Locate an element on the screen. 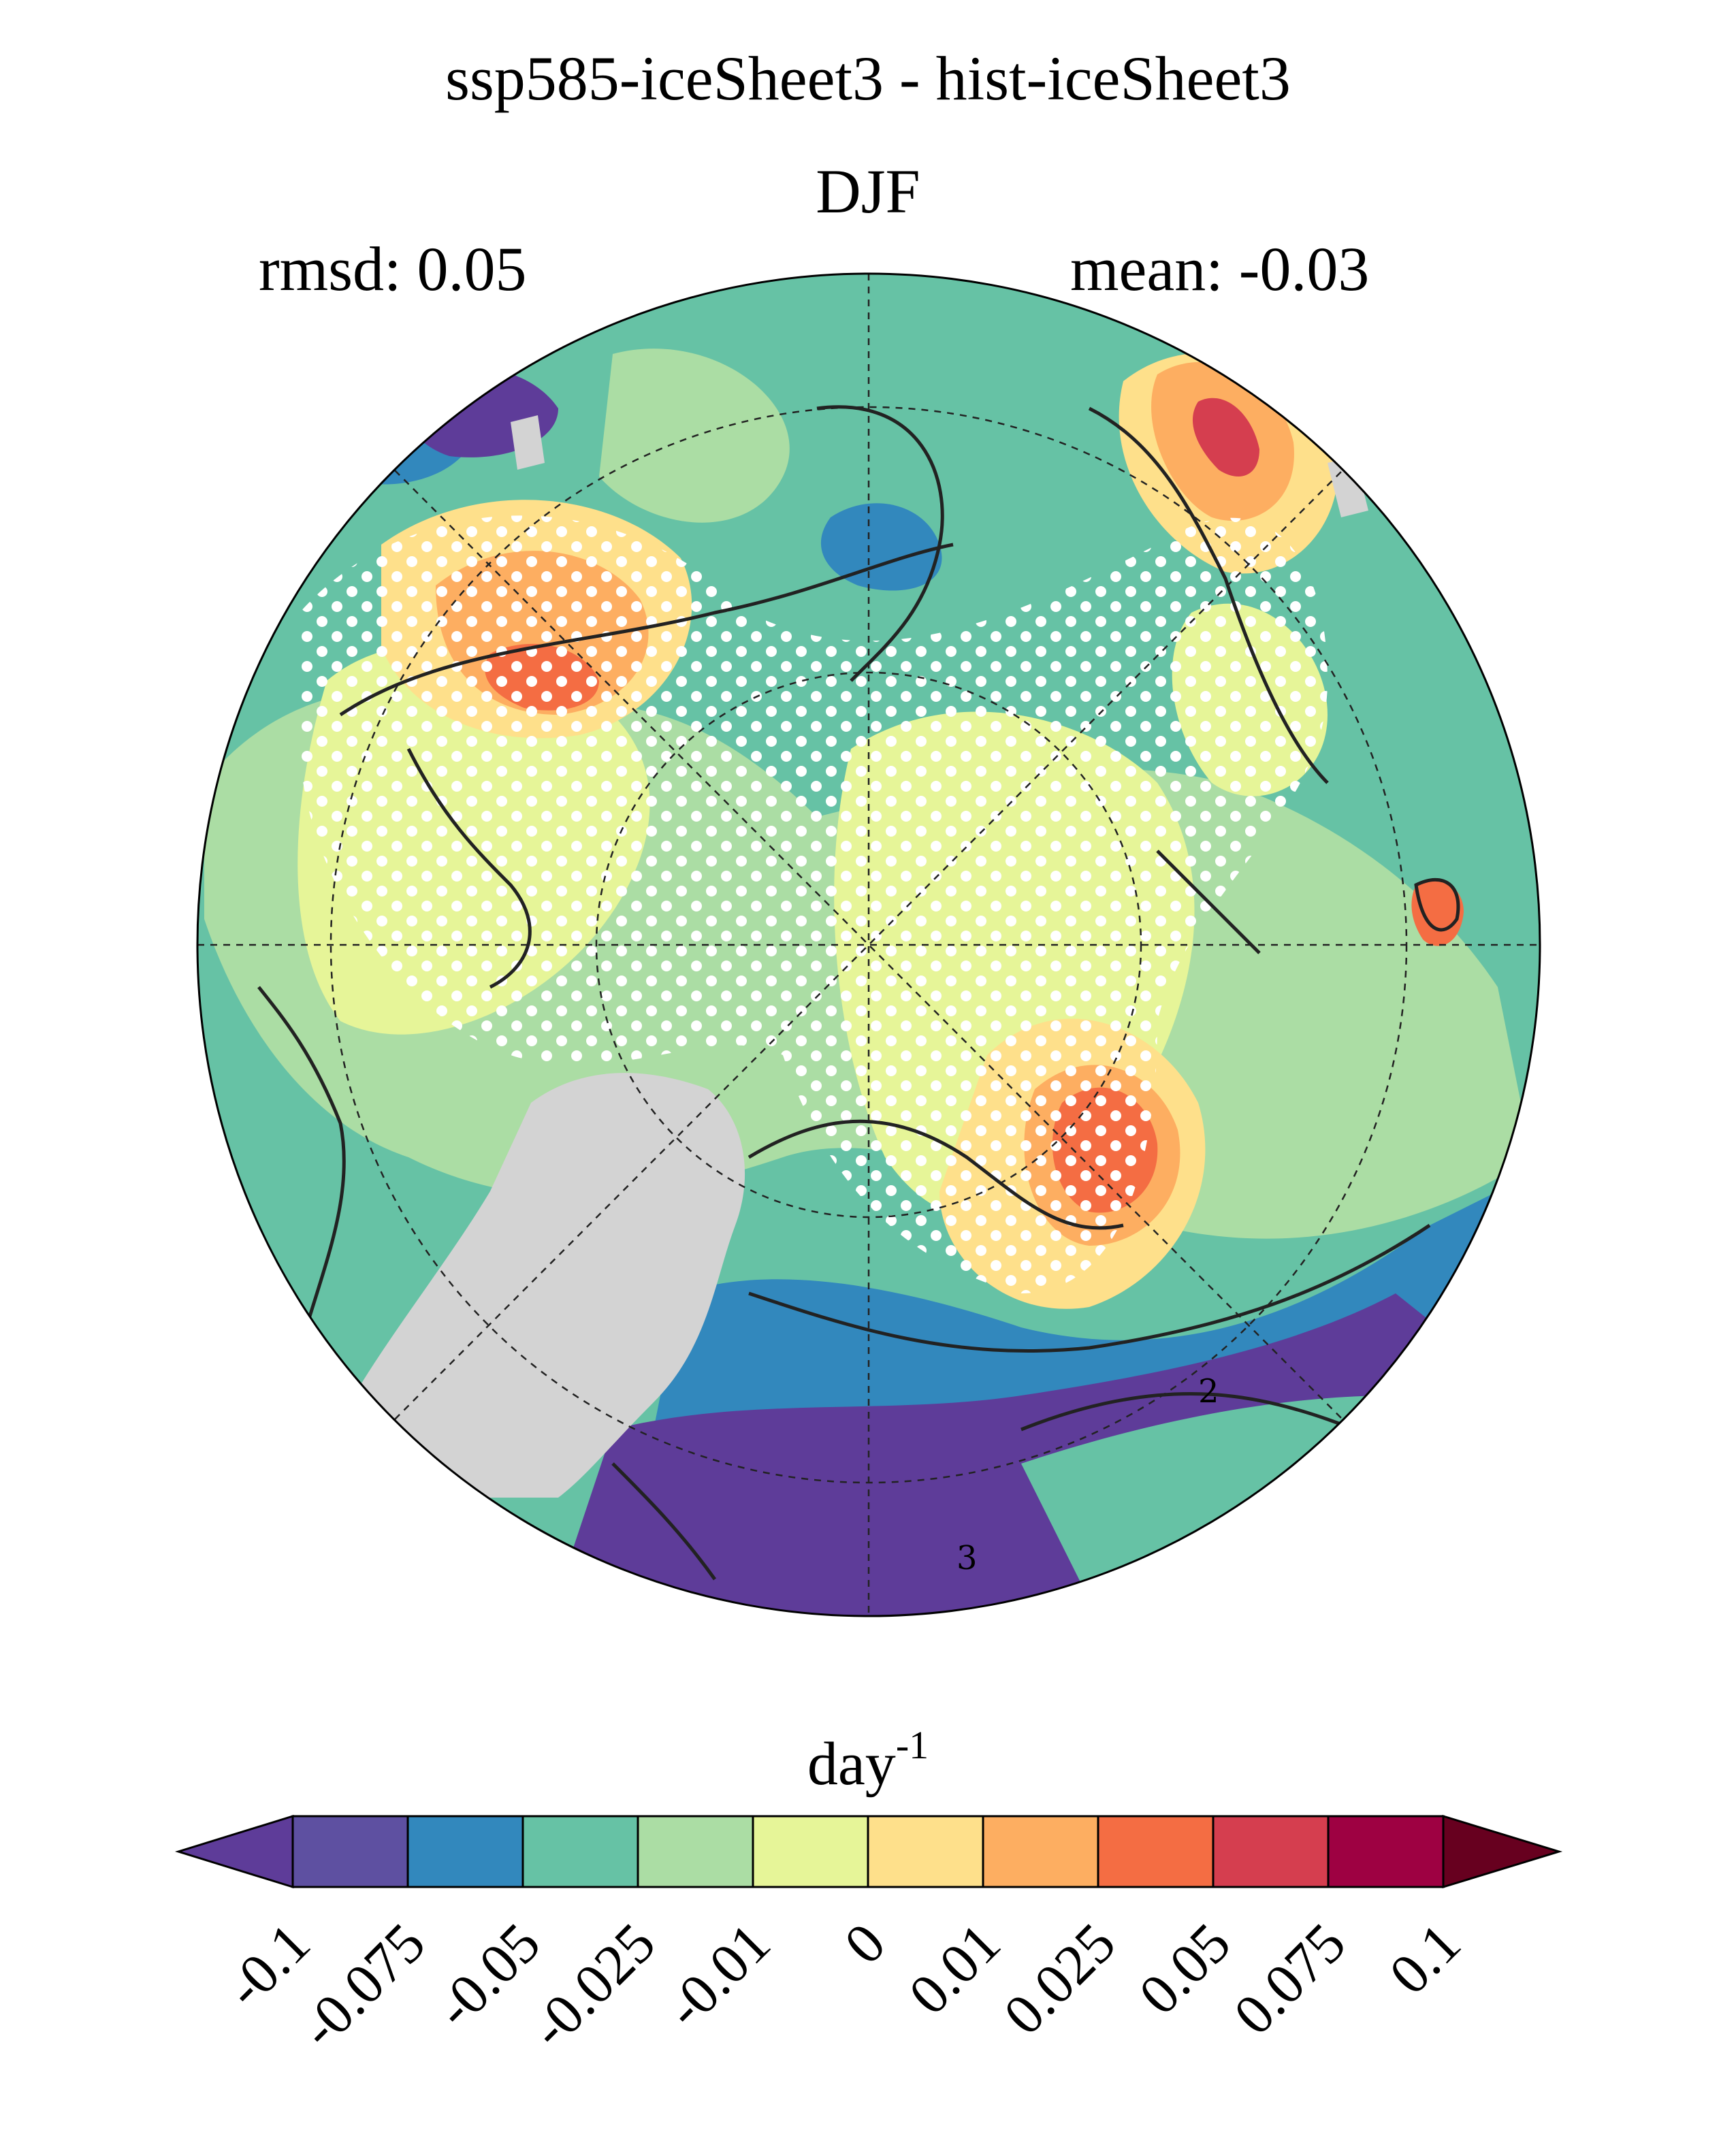  land-mask-greenland is located at coordinates (549, 1285).